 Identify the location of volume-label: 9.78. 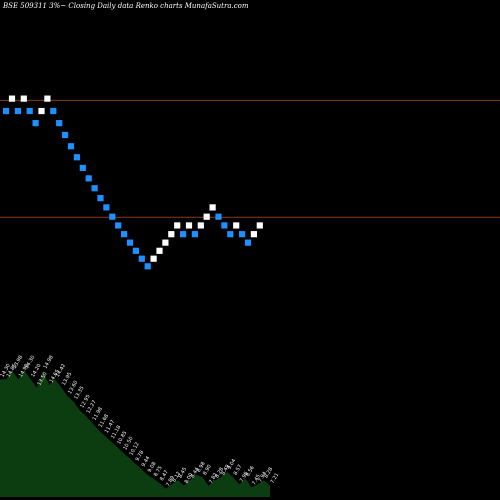
(140, 456).